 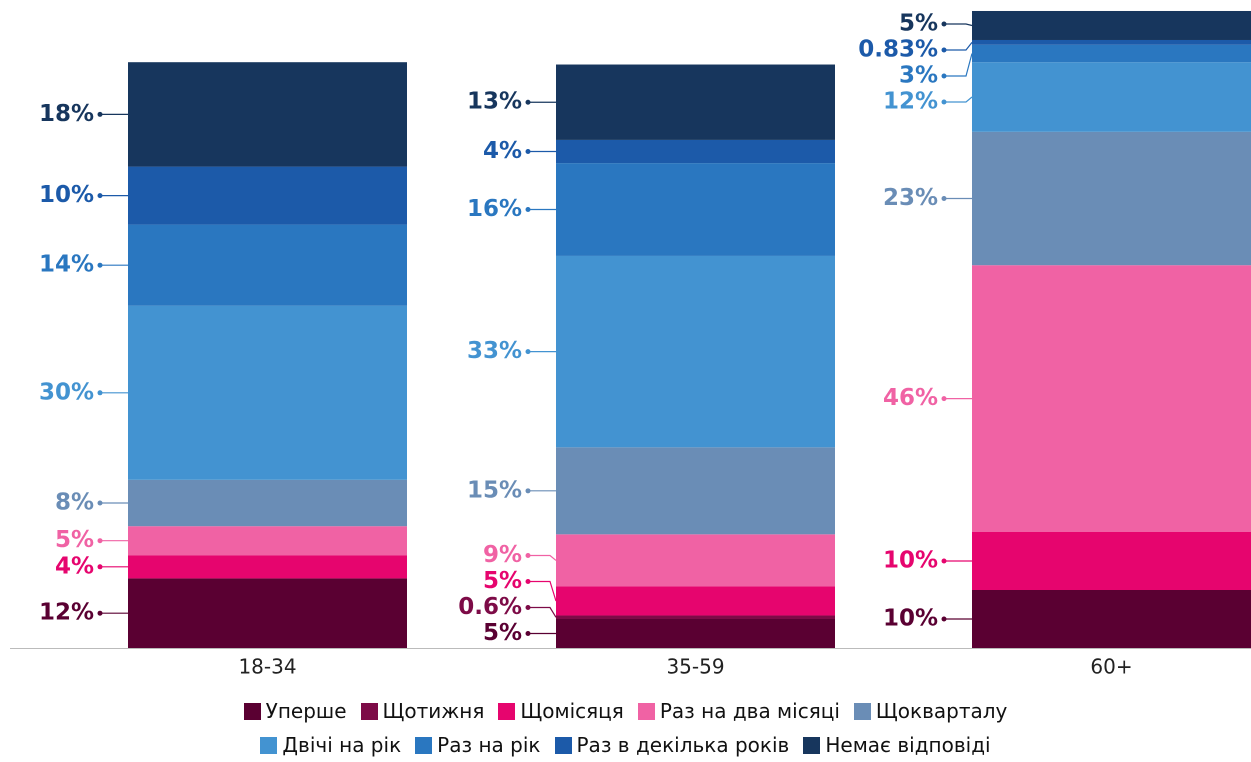 What do you see at coordinates (918, 76) in the screenshot?
I see `value-label: 3%` at bounding box center [918, 76].